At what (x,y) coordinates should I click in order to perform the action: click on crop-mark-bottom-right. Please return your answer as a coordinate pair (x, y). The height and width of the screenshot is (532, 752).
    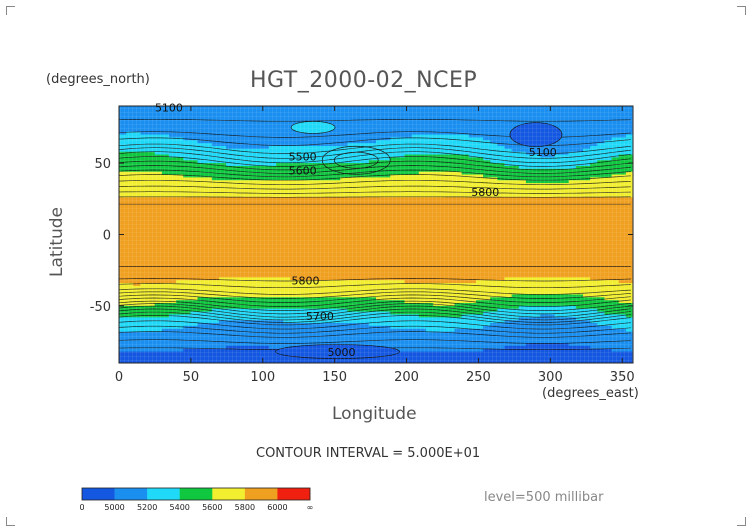
    Looking at the image, I should click on (741, 521).